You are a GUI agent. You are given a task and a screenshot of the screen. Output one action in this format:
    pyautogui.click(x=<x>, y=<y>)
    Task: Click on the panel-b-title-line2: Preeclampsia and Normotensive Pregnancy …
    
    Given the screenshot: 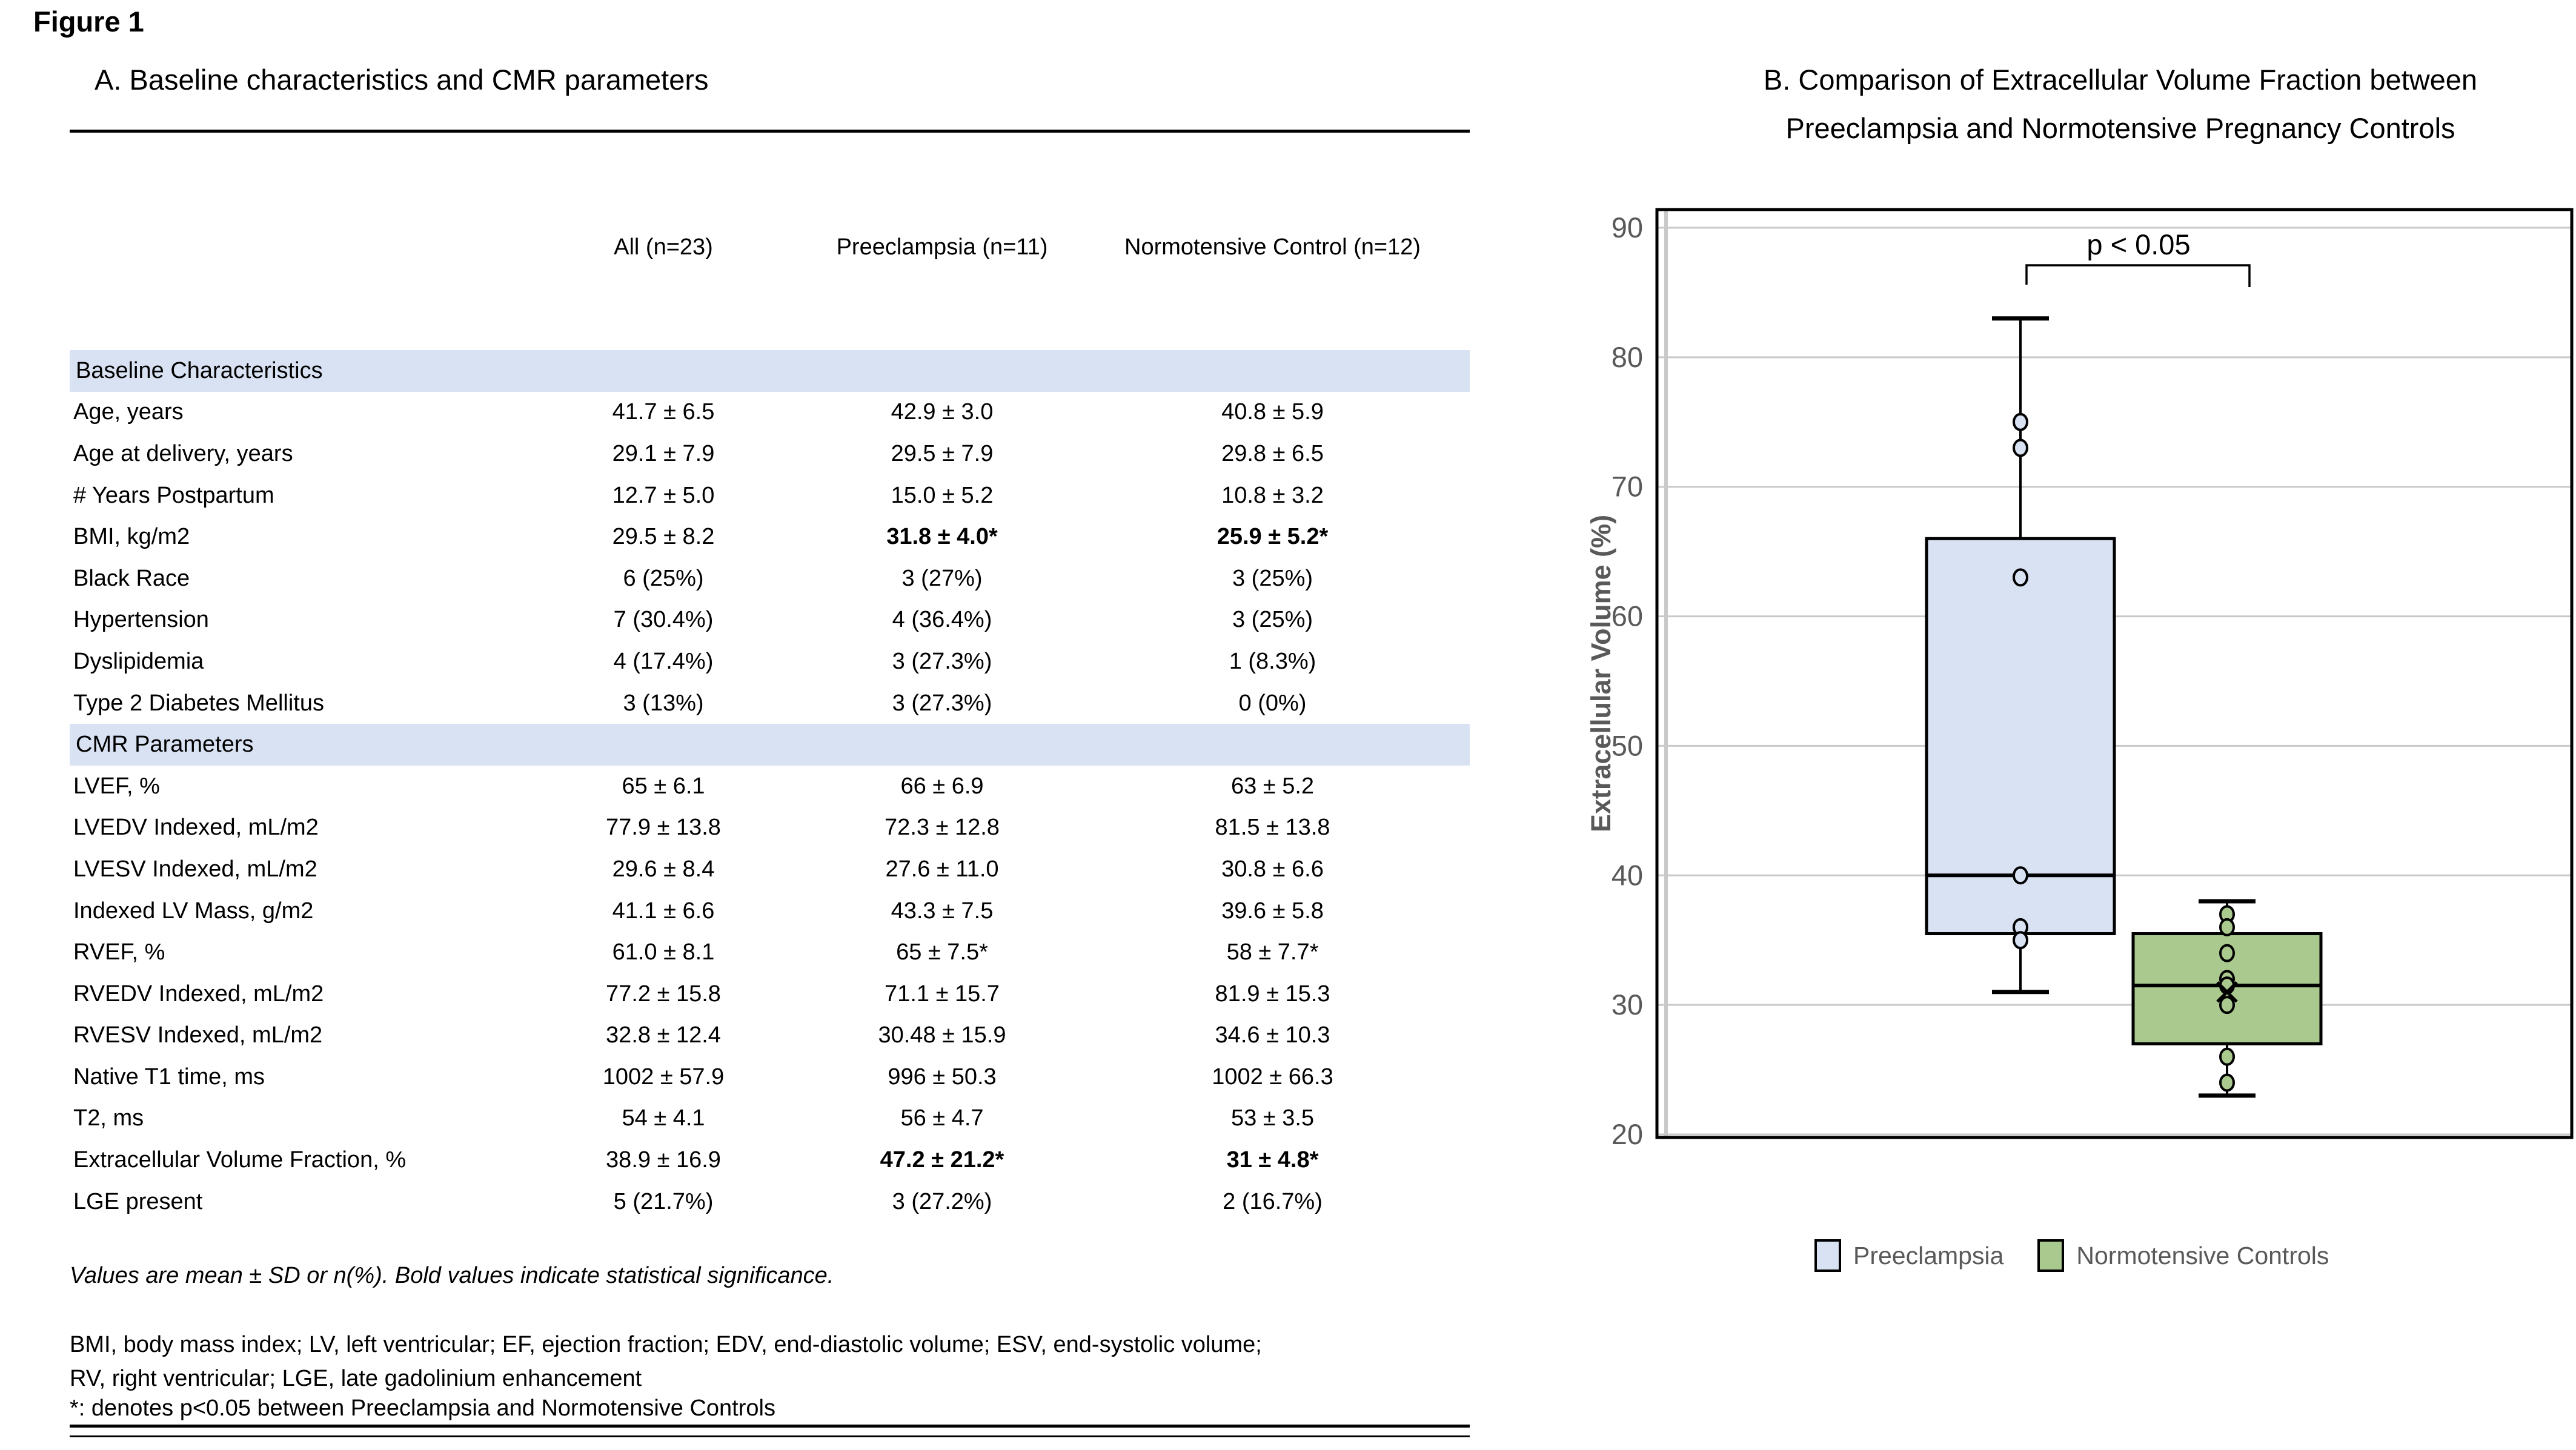 What is the action you would take?
    pyautogui.click(x=2120, y=128)
    